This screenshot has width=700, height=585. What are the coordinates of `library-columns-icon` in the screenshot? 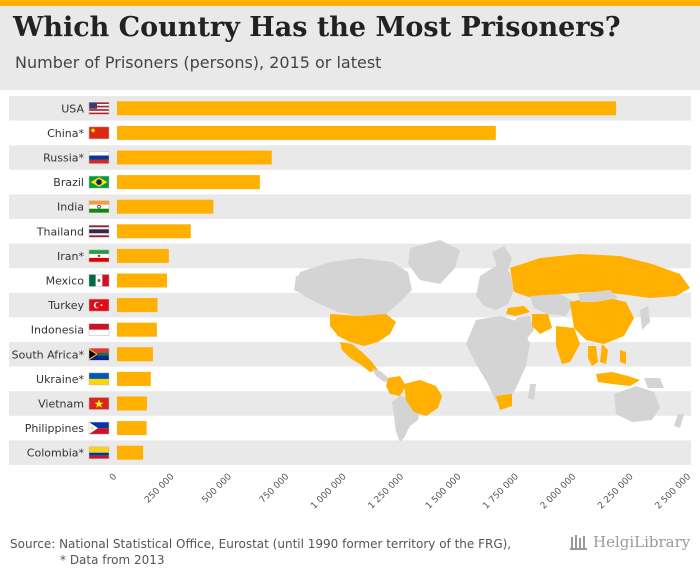 It's located at (578, 542).